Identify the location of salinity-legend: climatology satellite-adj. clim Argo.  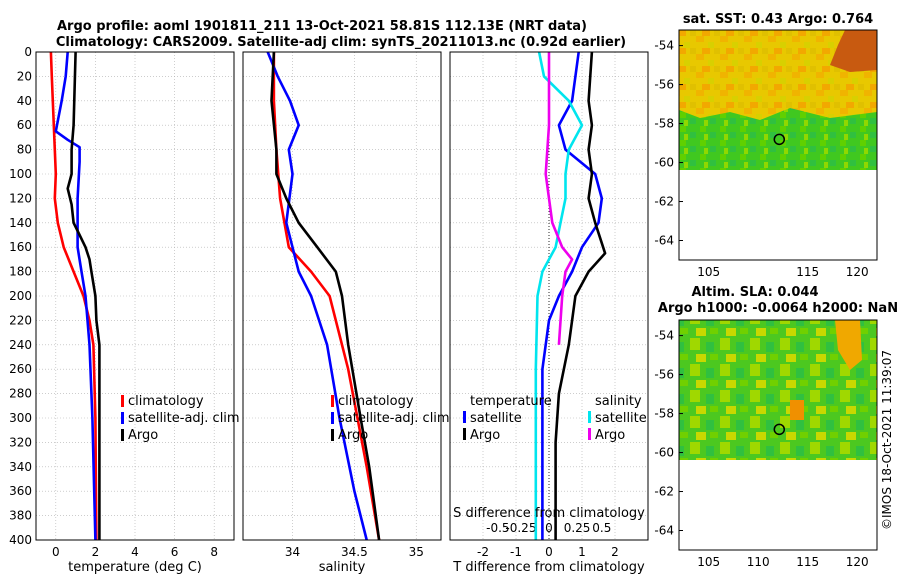
(390, 418).